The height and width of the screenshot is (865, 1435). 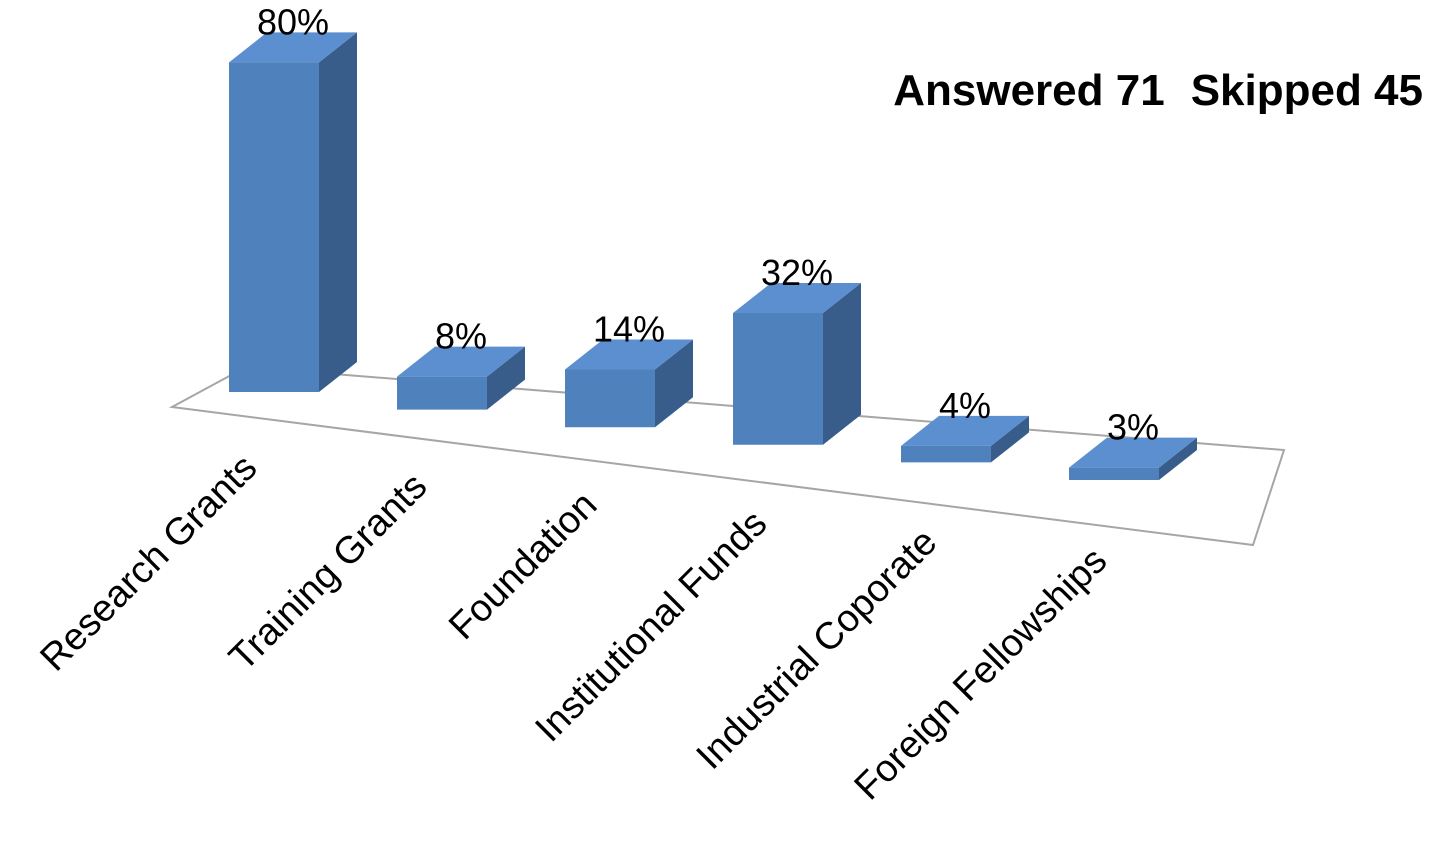 I want to click on answered-count: Answered 71, so click(x=1029, y=90).